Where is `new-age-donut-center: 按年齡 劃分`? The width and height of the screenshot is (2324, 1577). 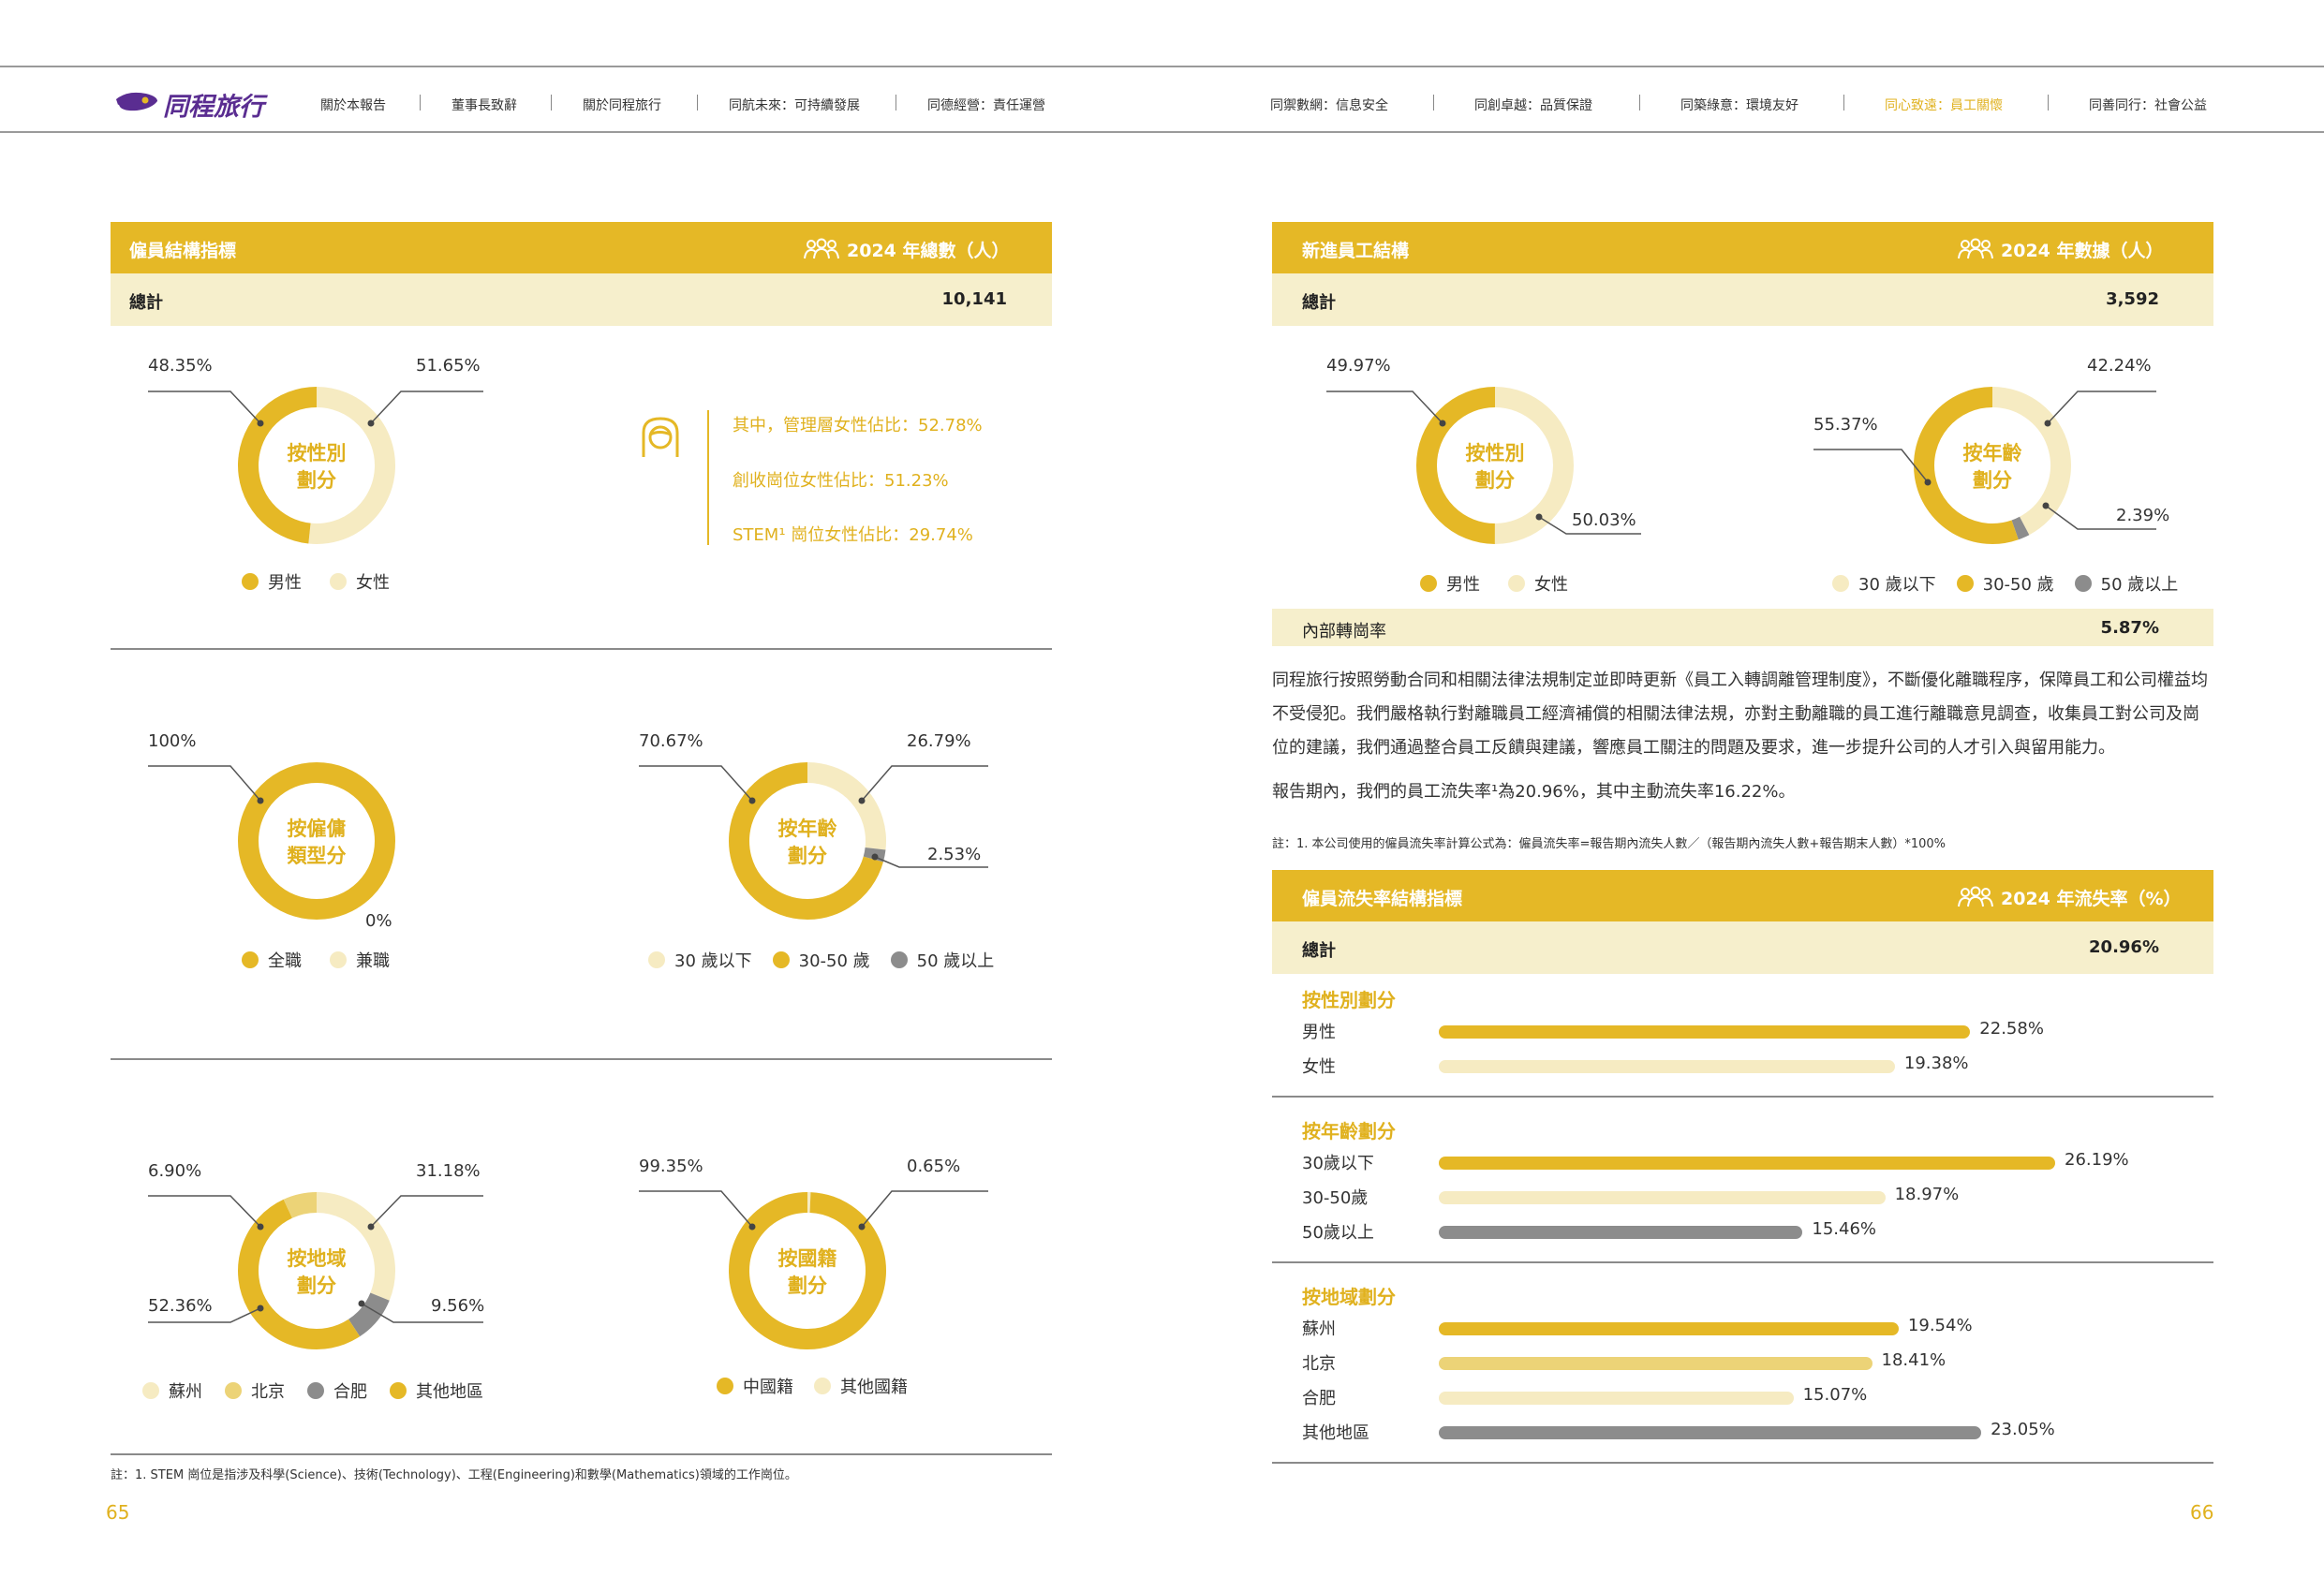 new-age-donut-center: 按年齡 劃分 is located at coordinates (1993, 467).